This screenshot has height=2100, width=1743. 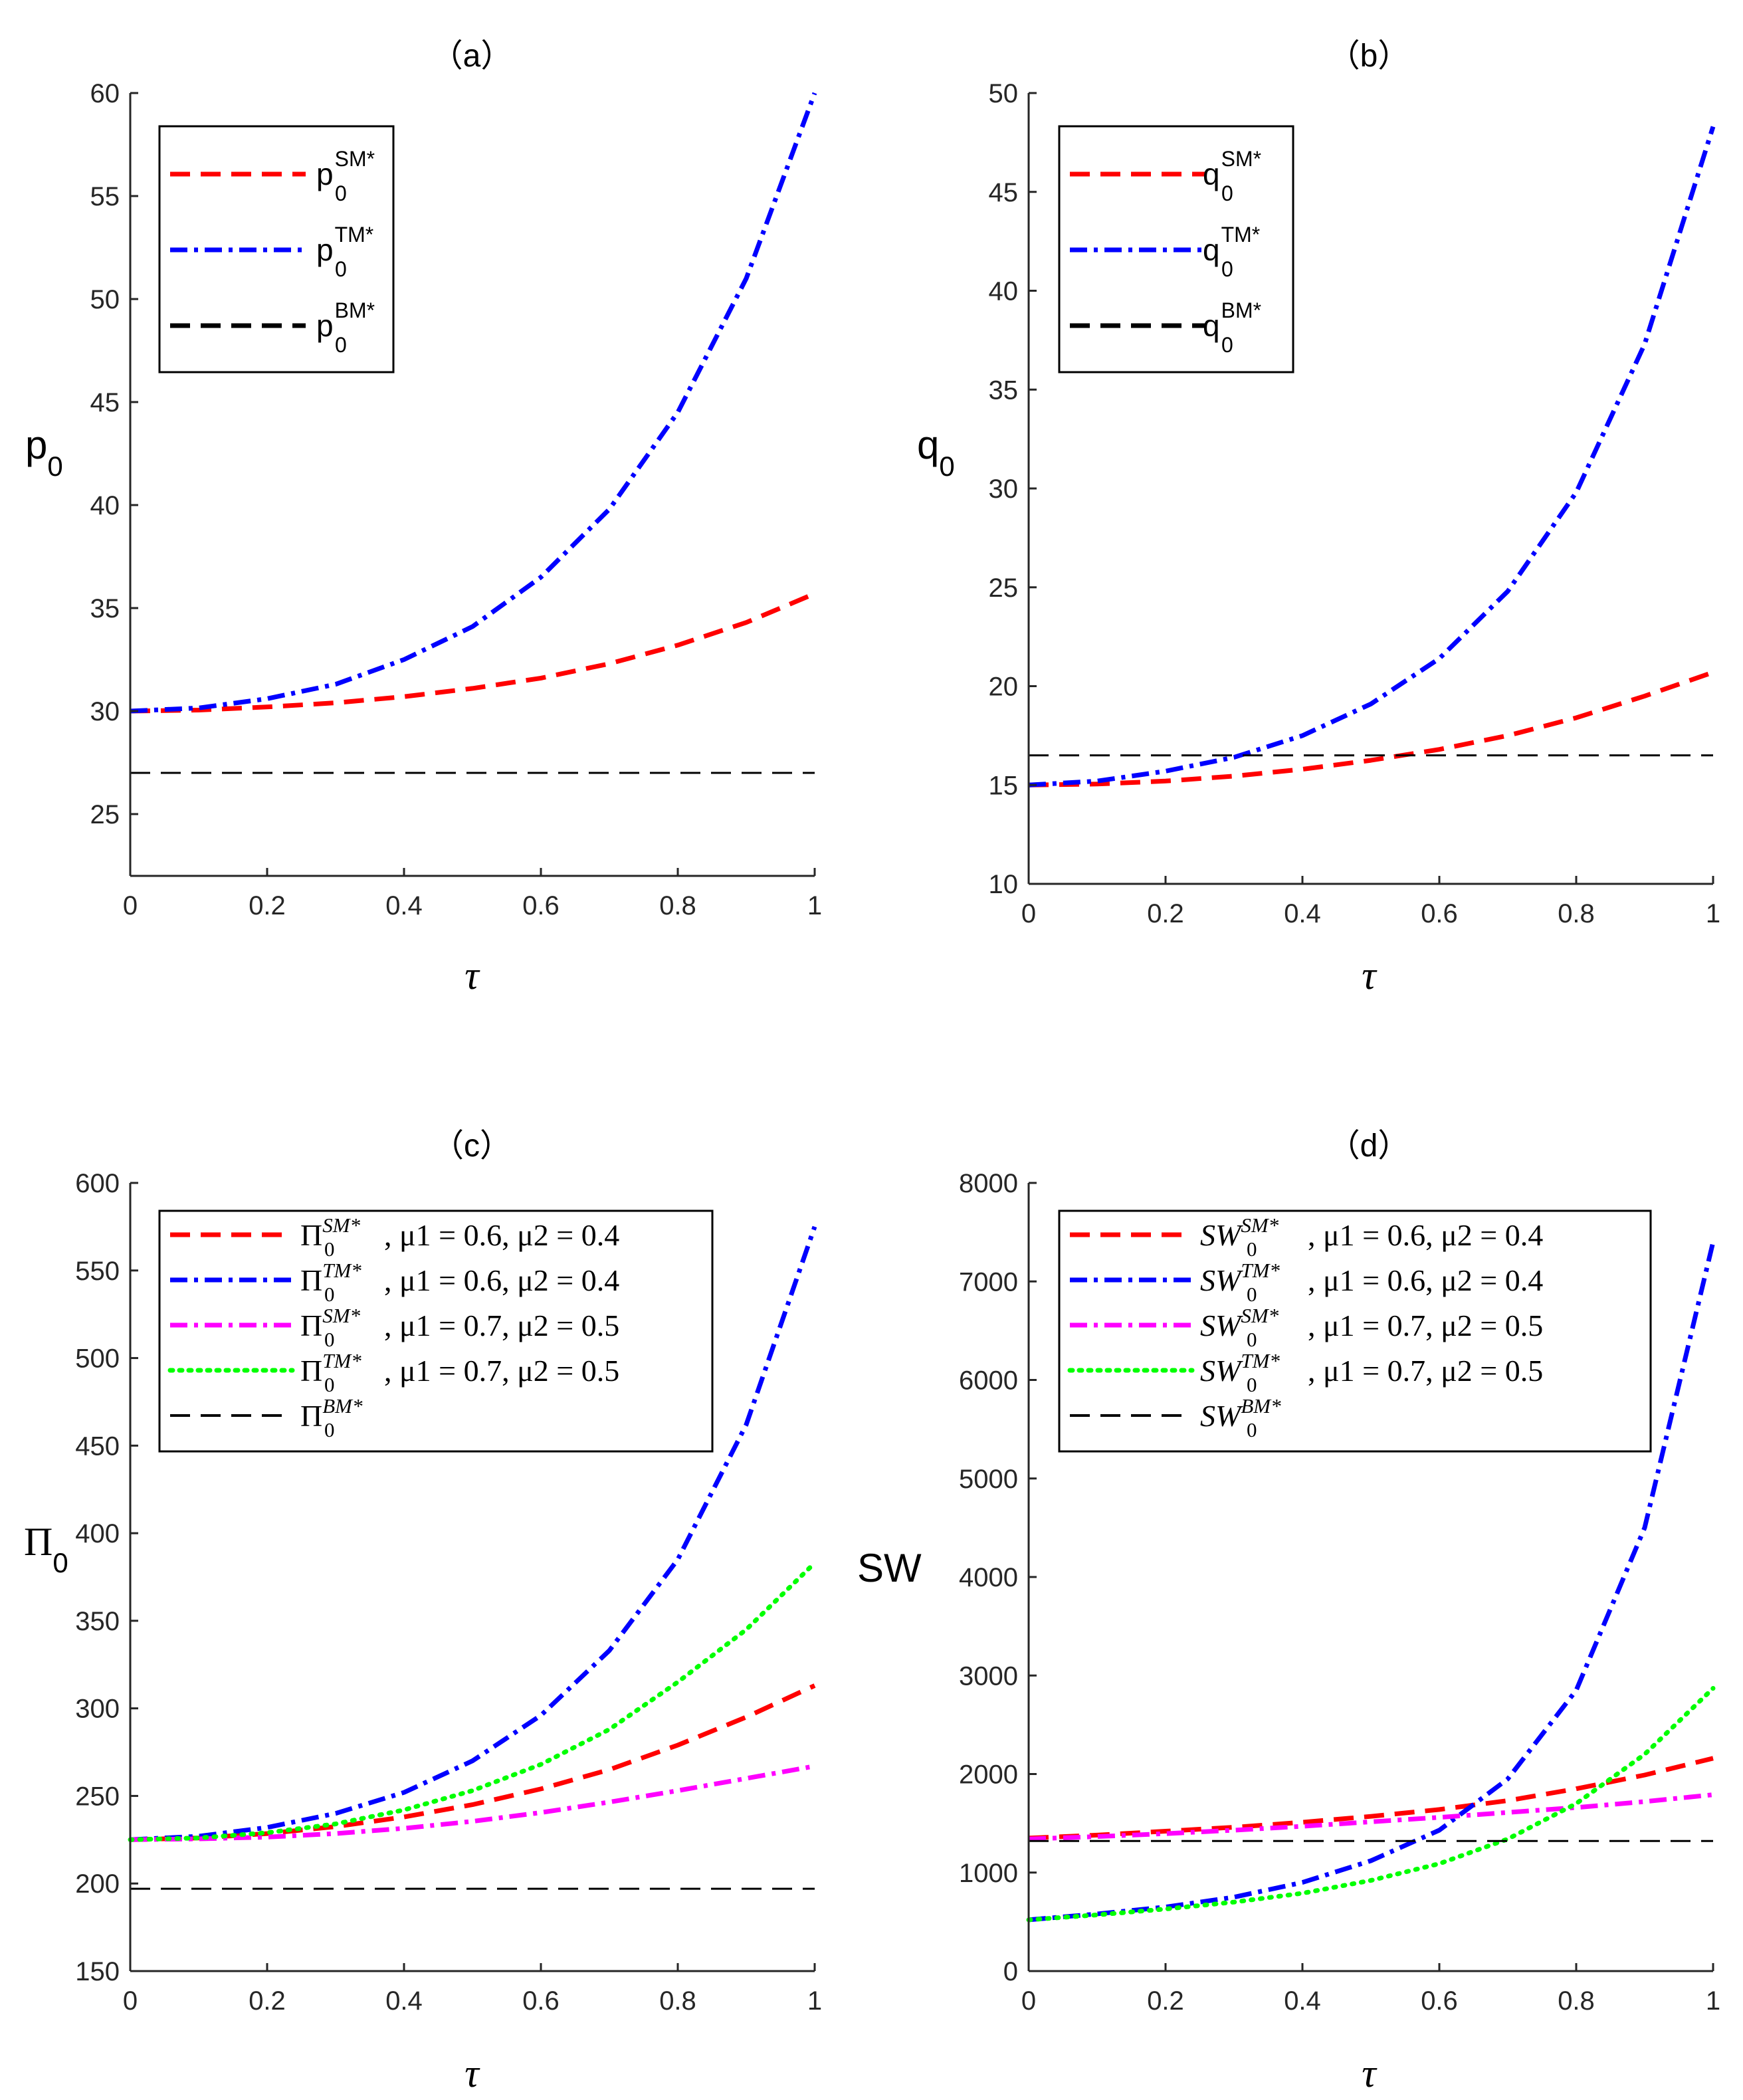 What do you see at coordinates (1166, 913) in the screenshot?
I see `panel-b-x-tick-label: 0.2` at bounding box center [1166, 913].